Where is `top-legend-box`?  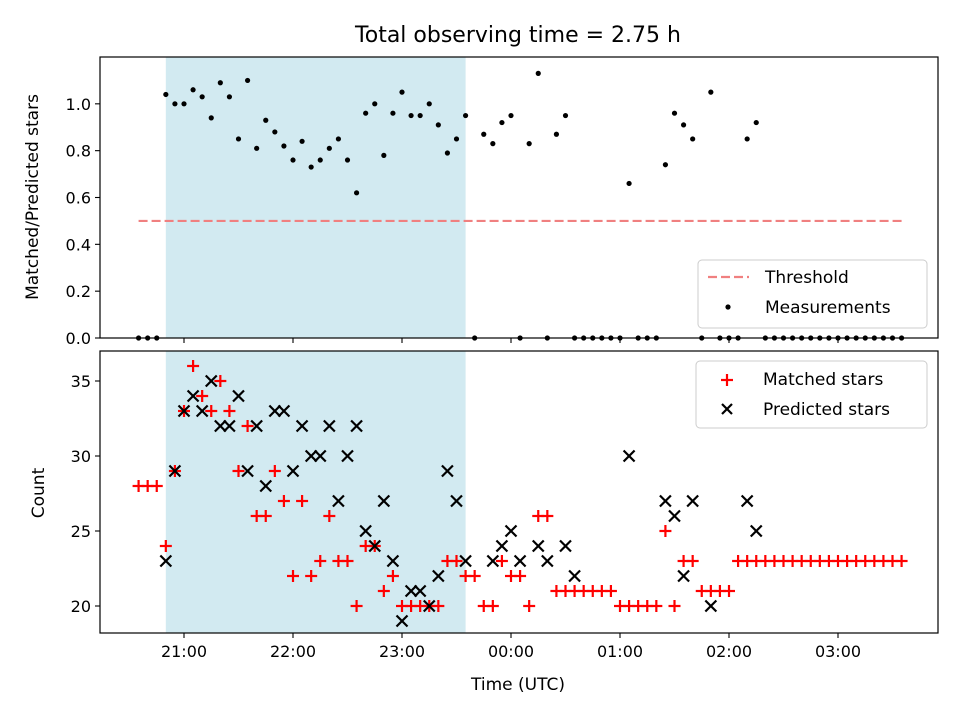 top-legend-box is located at coordinates (812, 294).